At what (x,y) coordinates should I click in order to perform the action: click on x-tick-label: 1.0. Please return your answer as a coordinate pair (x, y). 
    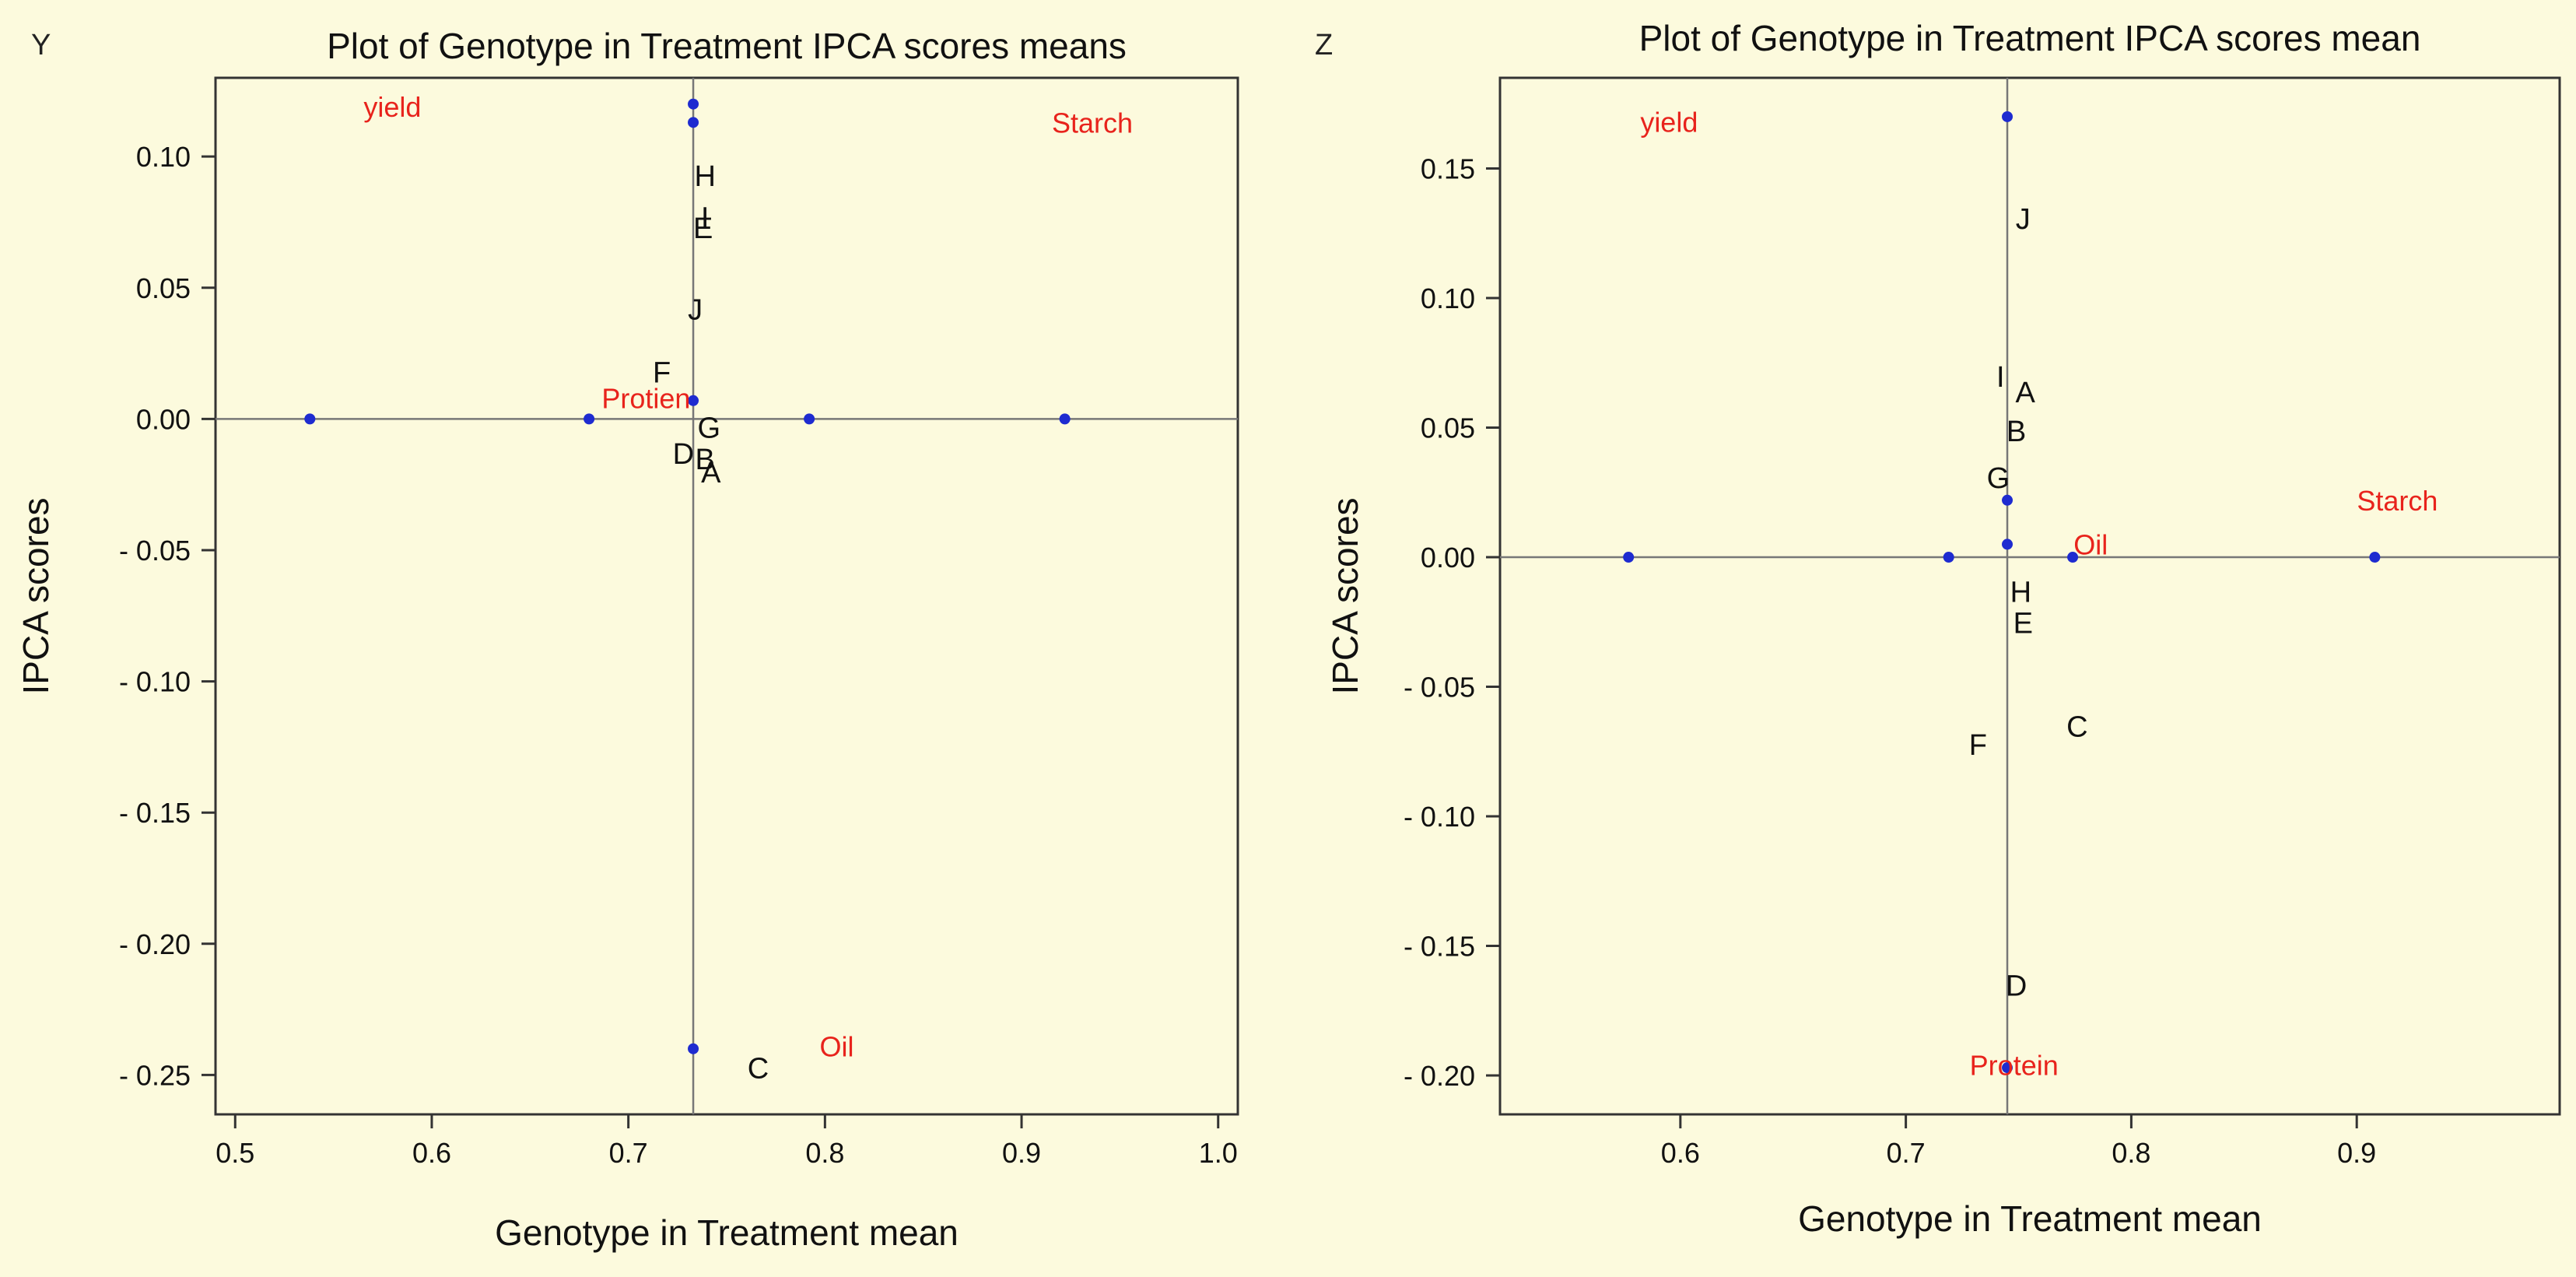
    Looking at the image, I should click on (1218, 1153).